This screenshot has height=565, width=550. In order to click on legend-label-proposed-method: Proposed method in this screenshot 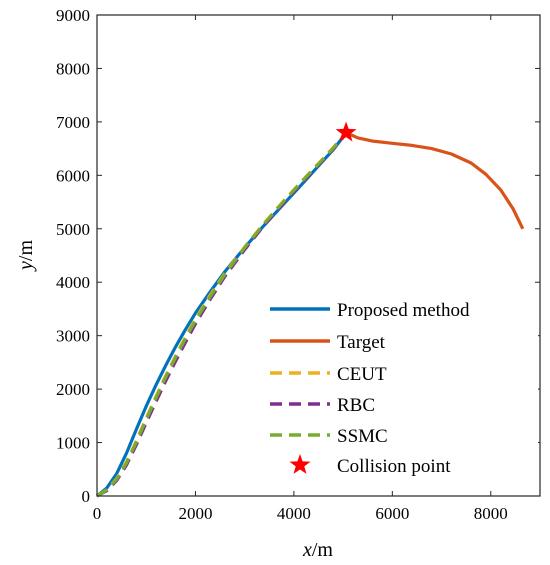, I will do `click(403, 310)`.